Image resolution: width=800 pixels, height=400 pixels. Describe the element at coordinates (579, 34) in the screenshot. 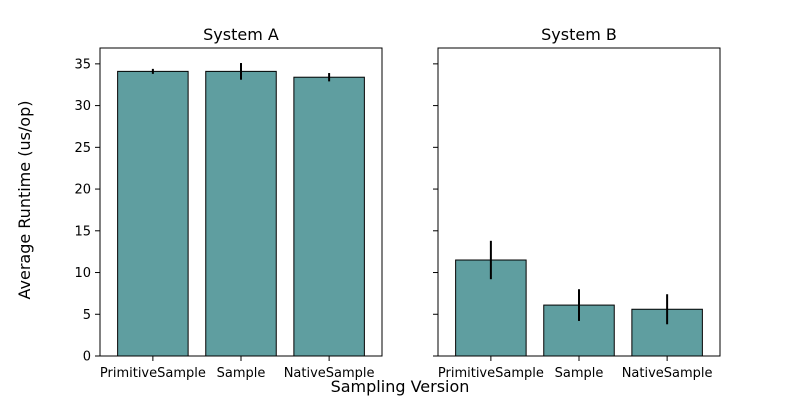

I see `panel-title: System B` at that location.